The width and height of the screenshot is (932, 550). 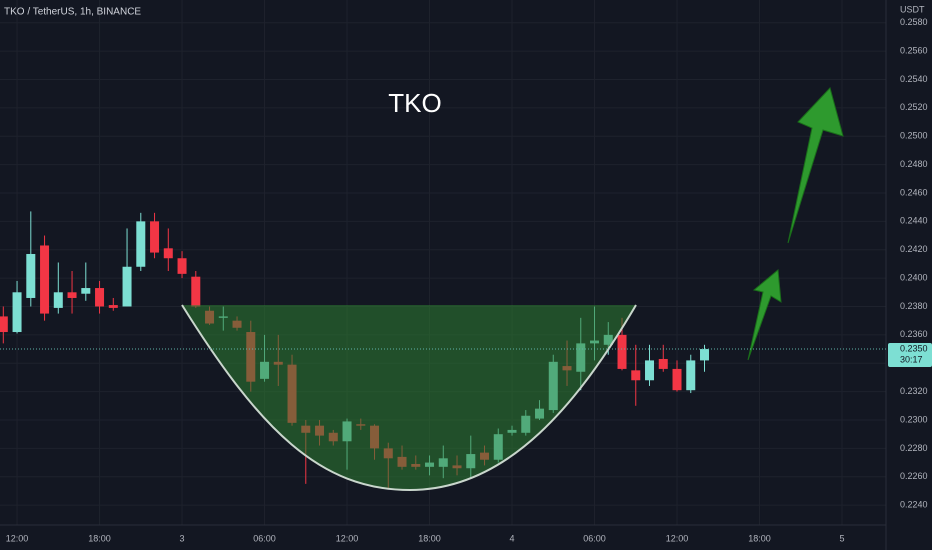 What do you see at coordinates (914, 448) in the screenshot?
I see `y-tick-label: 0.2280` at bounding box center [914, 448].